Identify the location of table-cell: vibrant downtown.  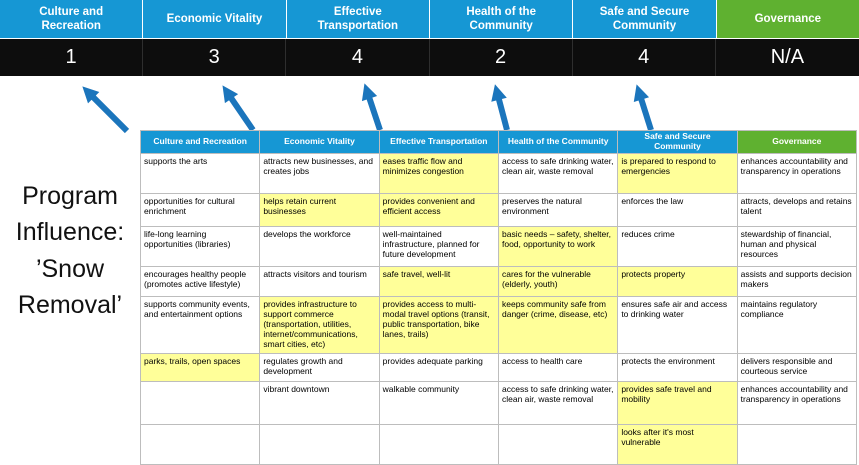
(319, 402).